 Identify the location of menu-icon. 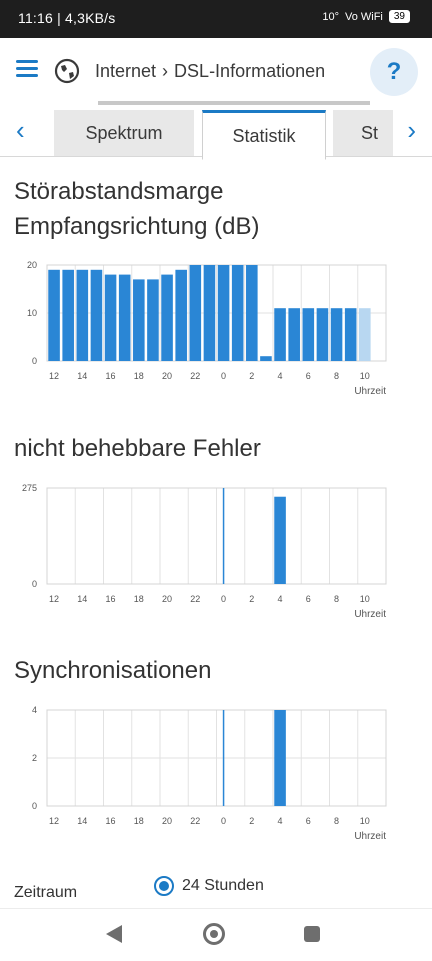
(27, 69).